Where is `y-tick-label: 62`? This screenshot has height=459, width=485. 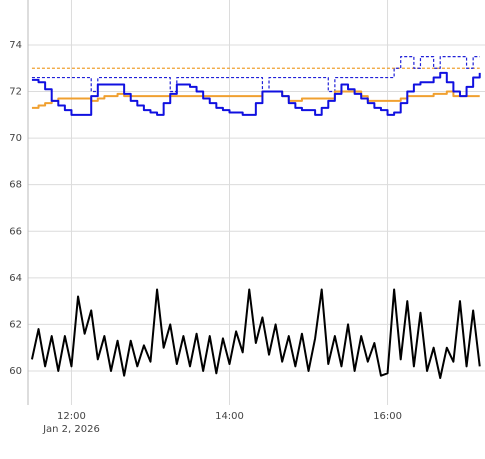 y-tick-label: 62 is located at coordinates (15, 324).